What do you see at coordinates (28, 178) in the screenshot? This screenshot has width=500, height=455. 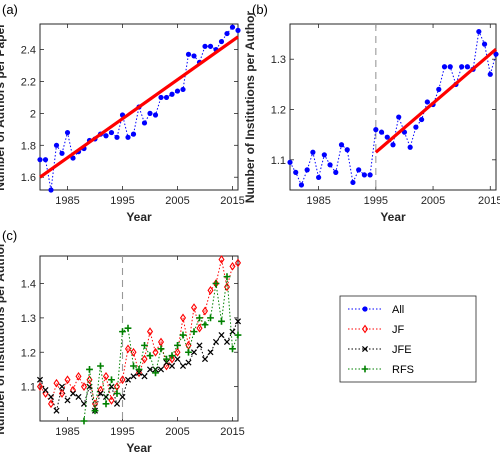 I see `y-tick-label: 1.6` at bounding box center [28, 178].